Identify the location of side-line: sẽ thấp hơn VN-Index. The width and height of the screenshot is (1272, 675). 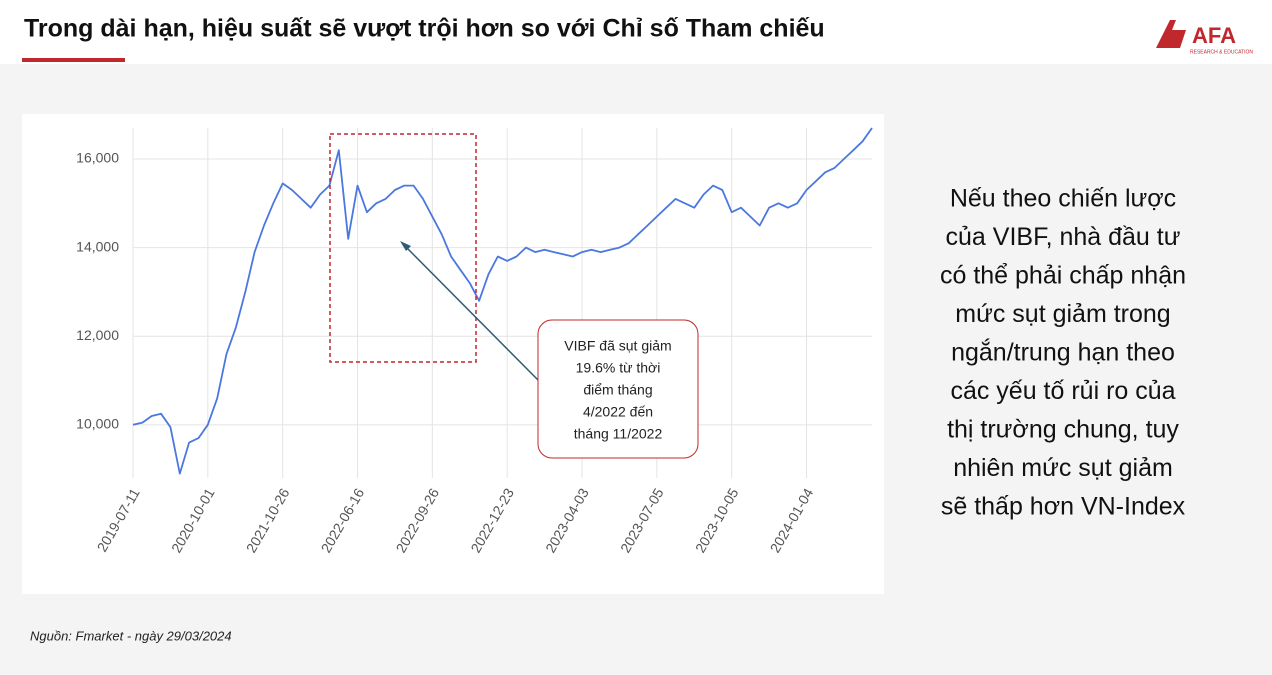
(1063, 507).